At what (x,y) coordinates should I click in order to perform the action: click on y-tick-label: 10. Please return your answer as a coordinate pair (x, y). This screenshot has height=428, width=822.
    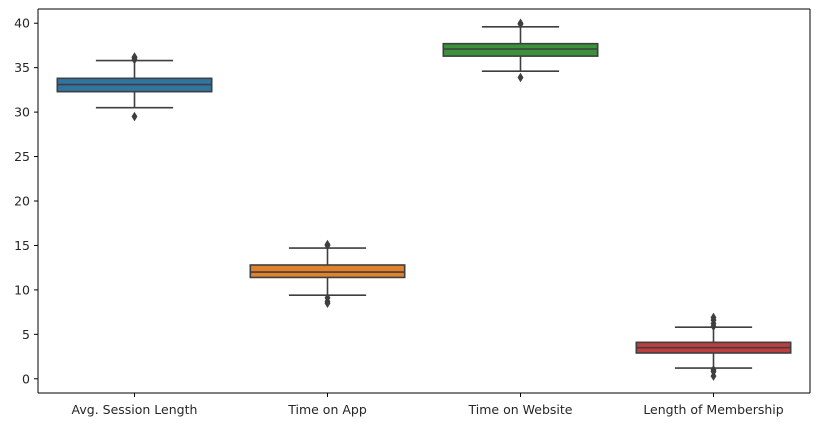
    Looking at the image, I should click on (22, 289).